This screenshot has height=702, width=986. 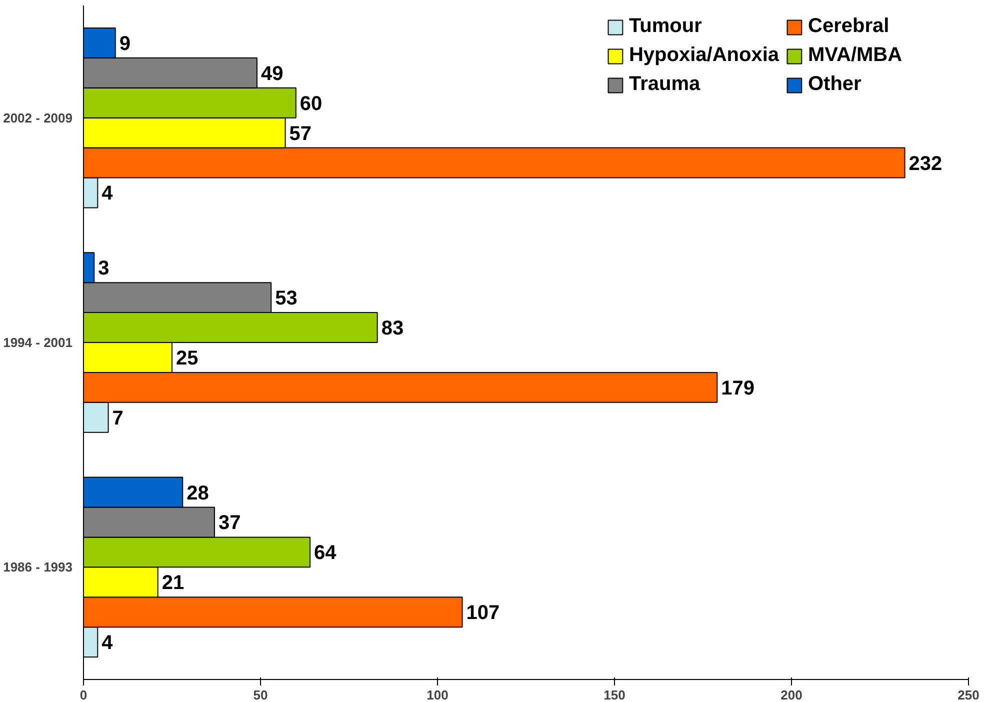 What do you see at coordinates (835, 84) in the screenshot?
I see `legend-label: Other` at bounding box center [835, 84].